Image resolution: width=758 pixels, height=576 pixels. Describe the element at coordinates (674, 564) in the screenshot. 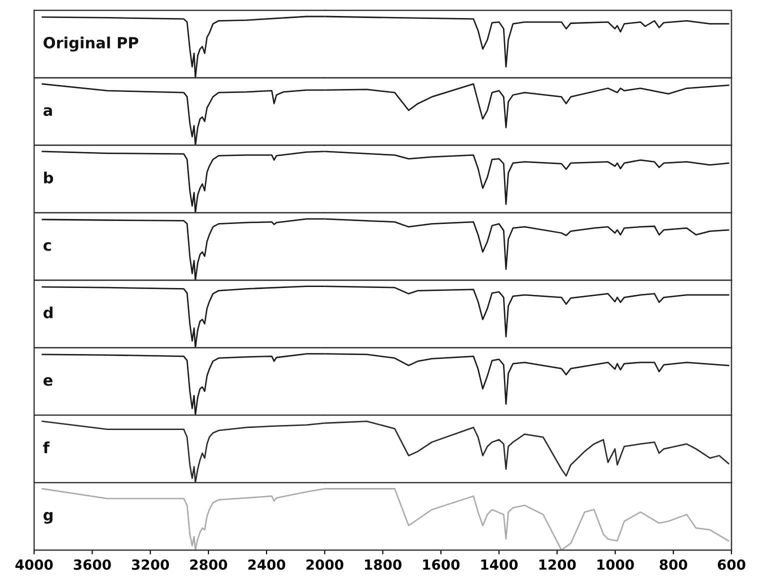

I see `x-tick-label: 800` at that location.